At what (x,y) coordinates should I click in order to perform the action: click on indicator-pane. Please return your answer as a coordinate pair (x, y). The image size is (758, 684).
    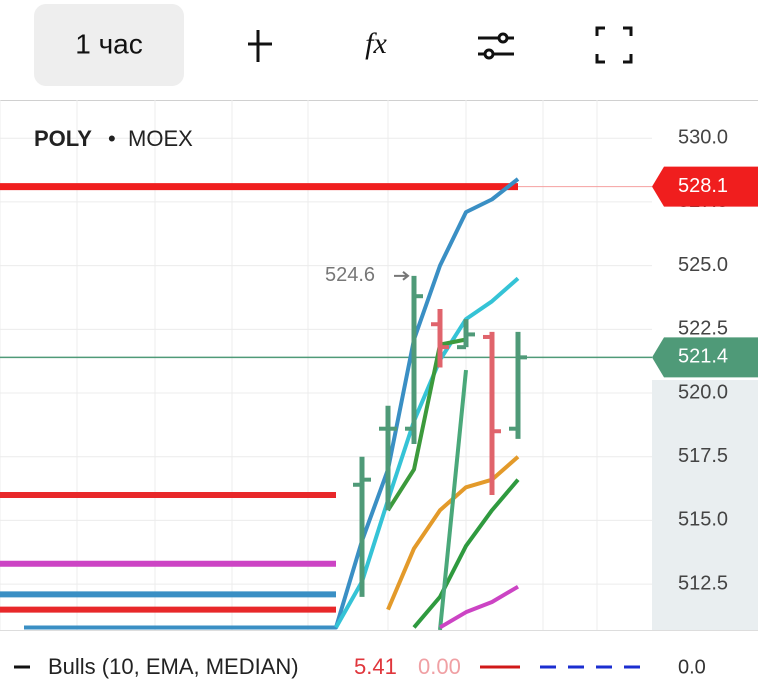
    Looking at the image, I should click on (379, 657).